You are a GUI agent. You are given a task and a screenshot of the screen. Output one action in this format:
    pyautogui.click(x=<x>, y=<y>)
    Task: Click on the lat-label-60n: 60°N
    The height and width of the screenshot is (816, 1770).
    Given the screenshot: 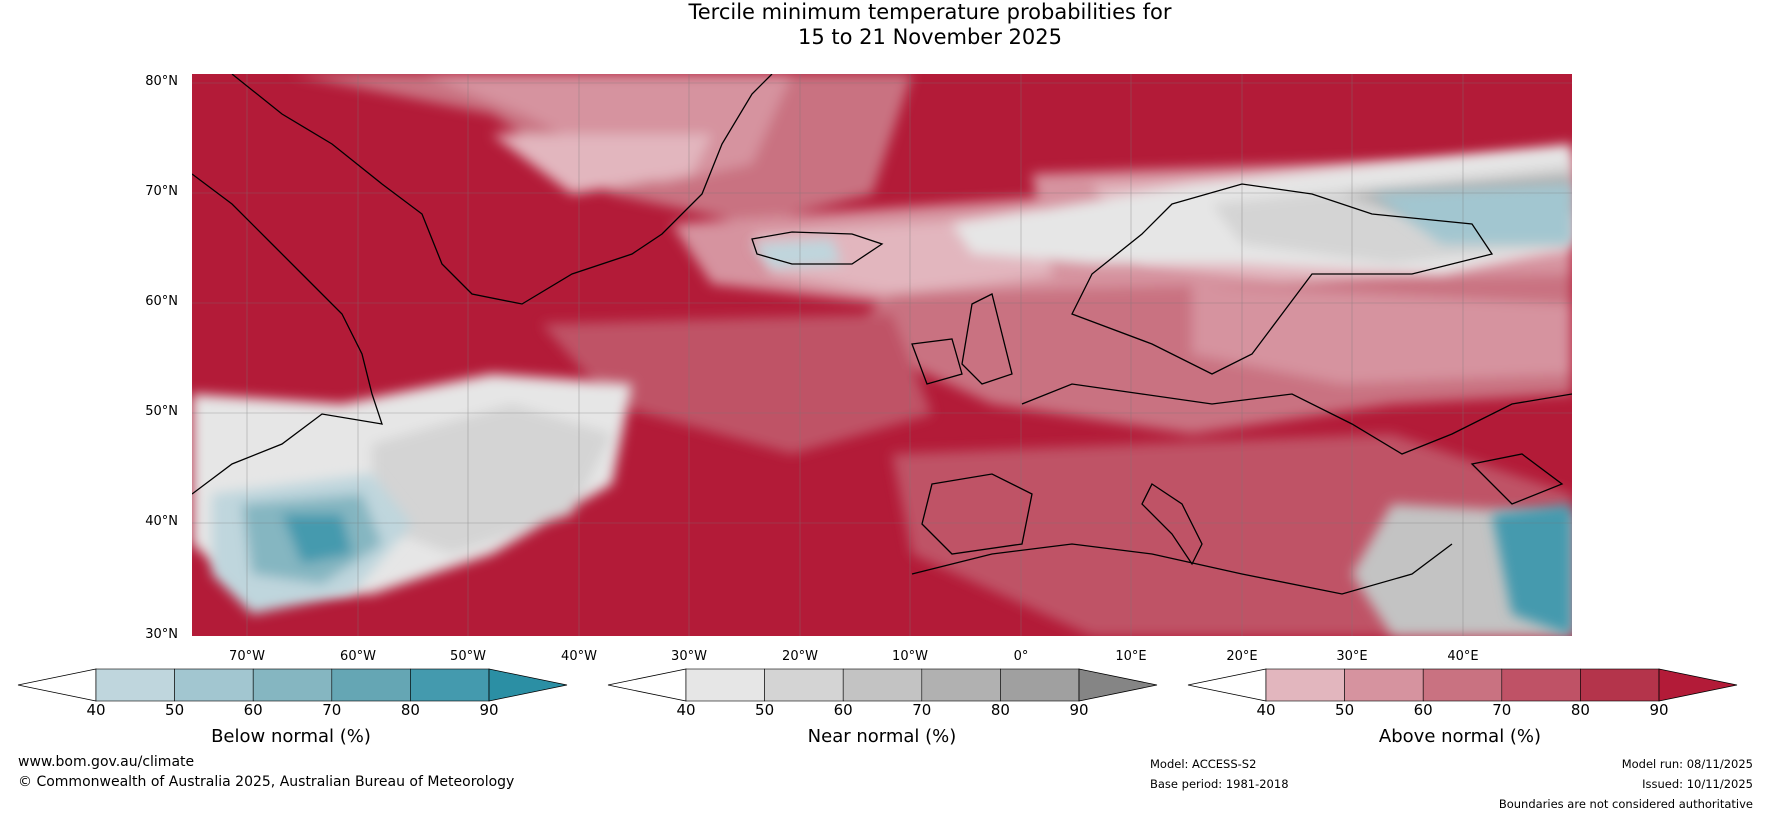 What is the action you would take?
    pyautogui.click(x=161, y=301)
    